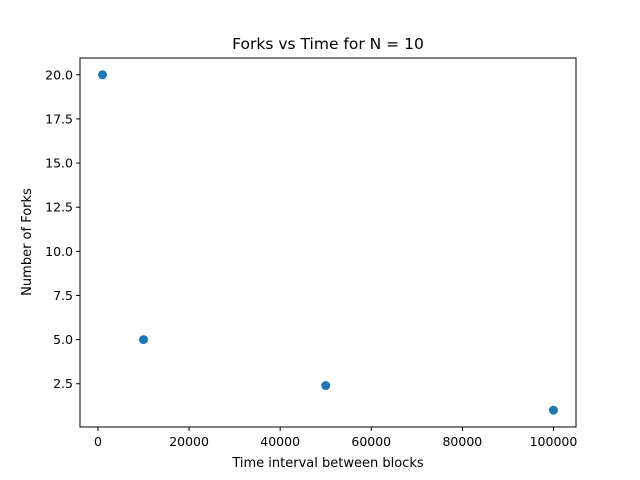 Image resolution: width=640 pixels, height=480 pixels. What do you see at coordinates (328, 44) in the screenshot?
I see `chart-title: Forks vs Time for N = 10` at bounding box center [328, 44].